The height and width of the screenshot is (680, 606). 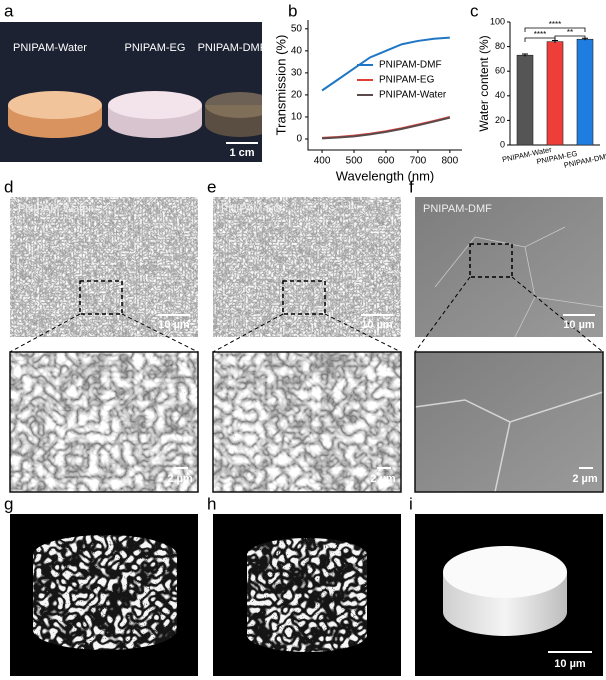 What do you see at coordinates (497, 21) in the screenshot?
I see `y-tick-label: 100` at bounding box center [497, 21].